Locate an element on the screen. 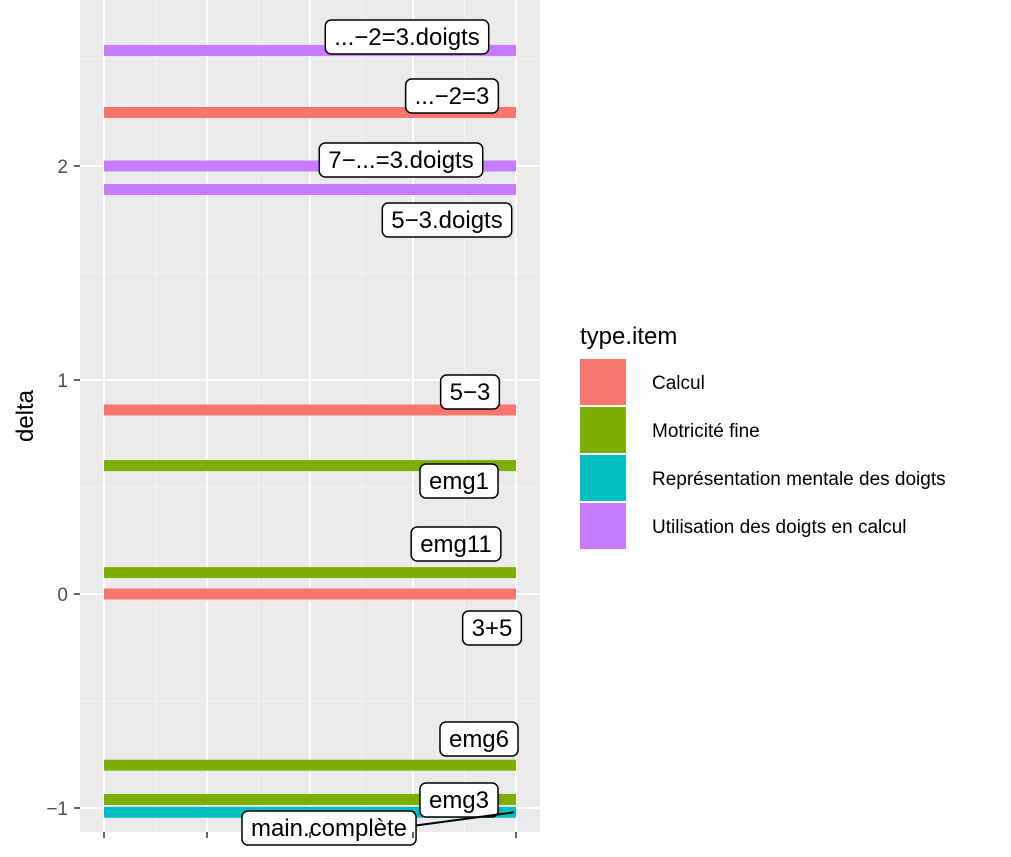 The image size is (1011, 857). label-...−2=3: ...−2=3 is located at coordinates (452, 96).